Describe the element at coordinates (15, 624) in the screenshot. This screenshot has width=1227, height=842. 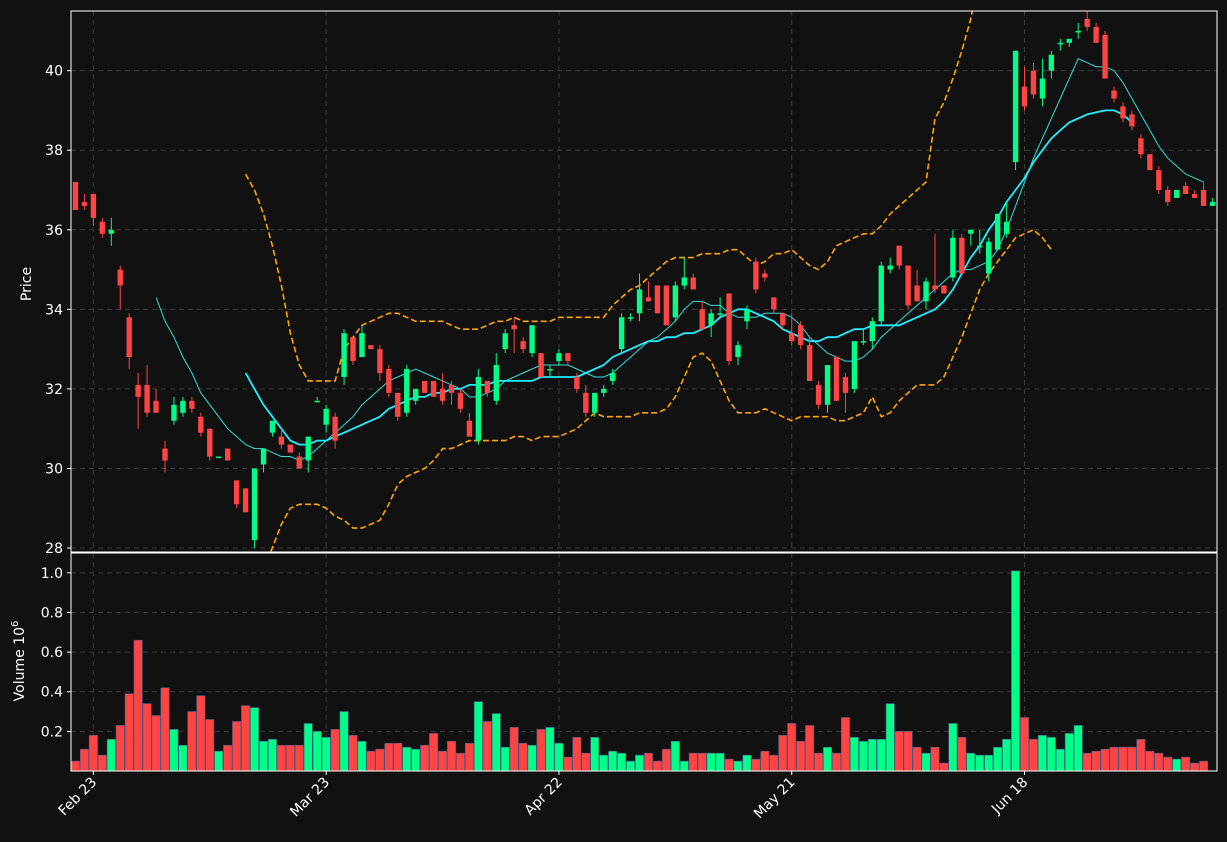
I see `volume-axis-exponent: 6` at that location.